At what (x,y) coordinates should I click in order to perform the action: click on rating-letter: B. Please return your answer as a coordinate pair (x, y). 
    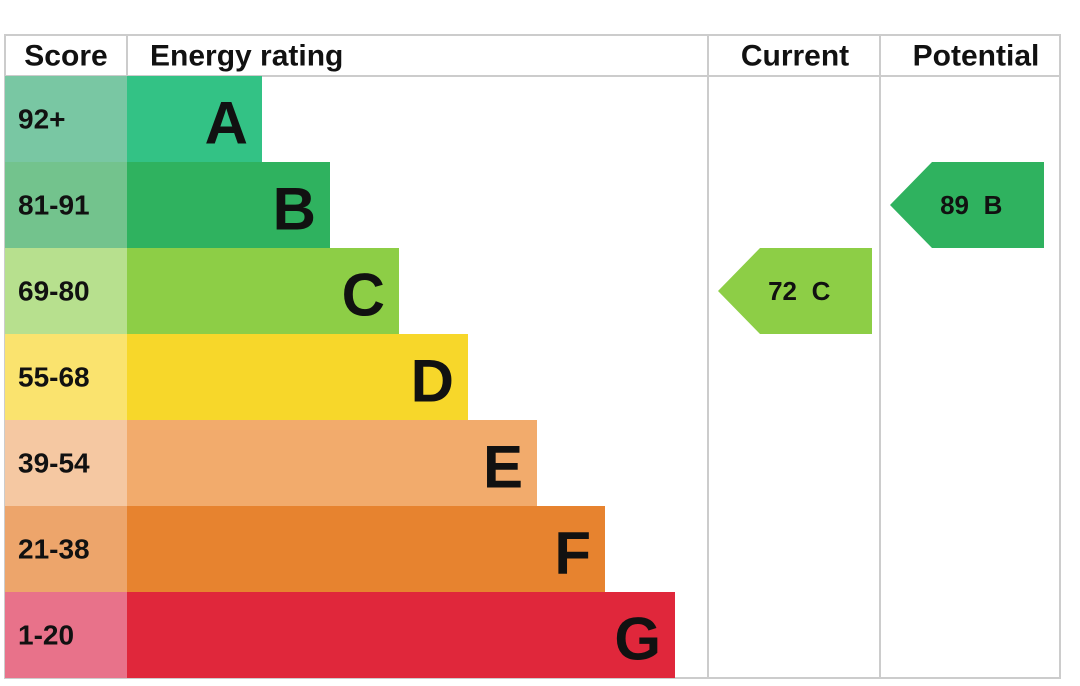
    Looking at the image, I should click on (294, 209).